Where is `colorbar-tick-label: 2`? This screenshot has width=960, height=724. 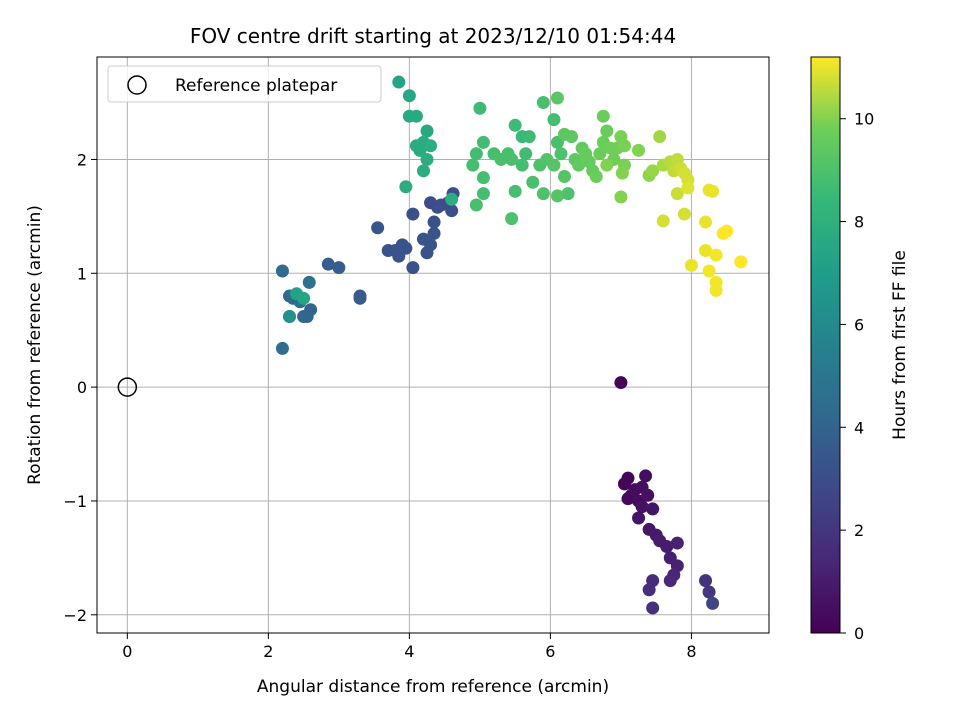 colorbar-tick-label: 2 is located at coordinates (859, 530).